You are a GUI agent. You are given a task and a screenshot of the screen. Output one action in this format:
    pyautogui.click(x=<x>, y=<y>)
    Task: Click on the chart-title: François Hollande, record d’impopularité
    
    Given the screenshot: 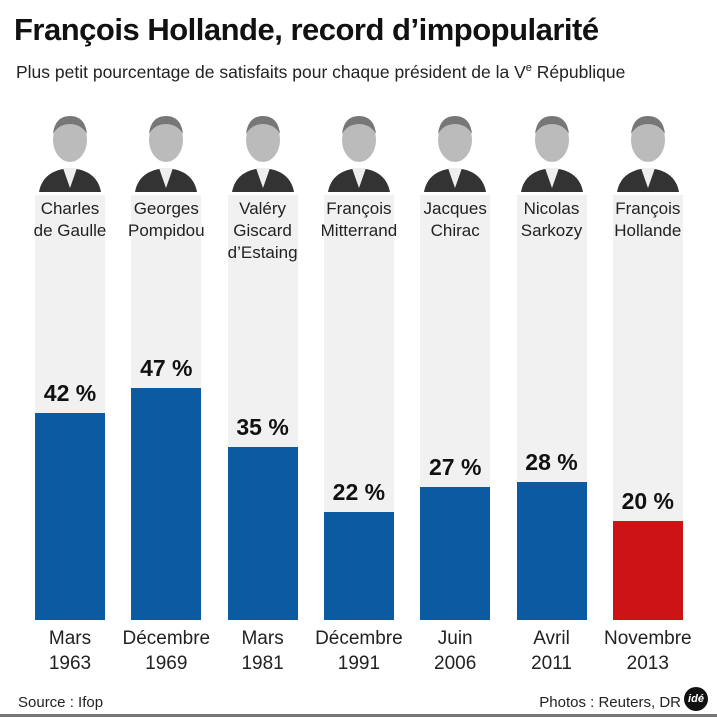 What is the action you would take?
    pyautogui.click(x=306, y=29)
    